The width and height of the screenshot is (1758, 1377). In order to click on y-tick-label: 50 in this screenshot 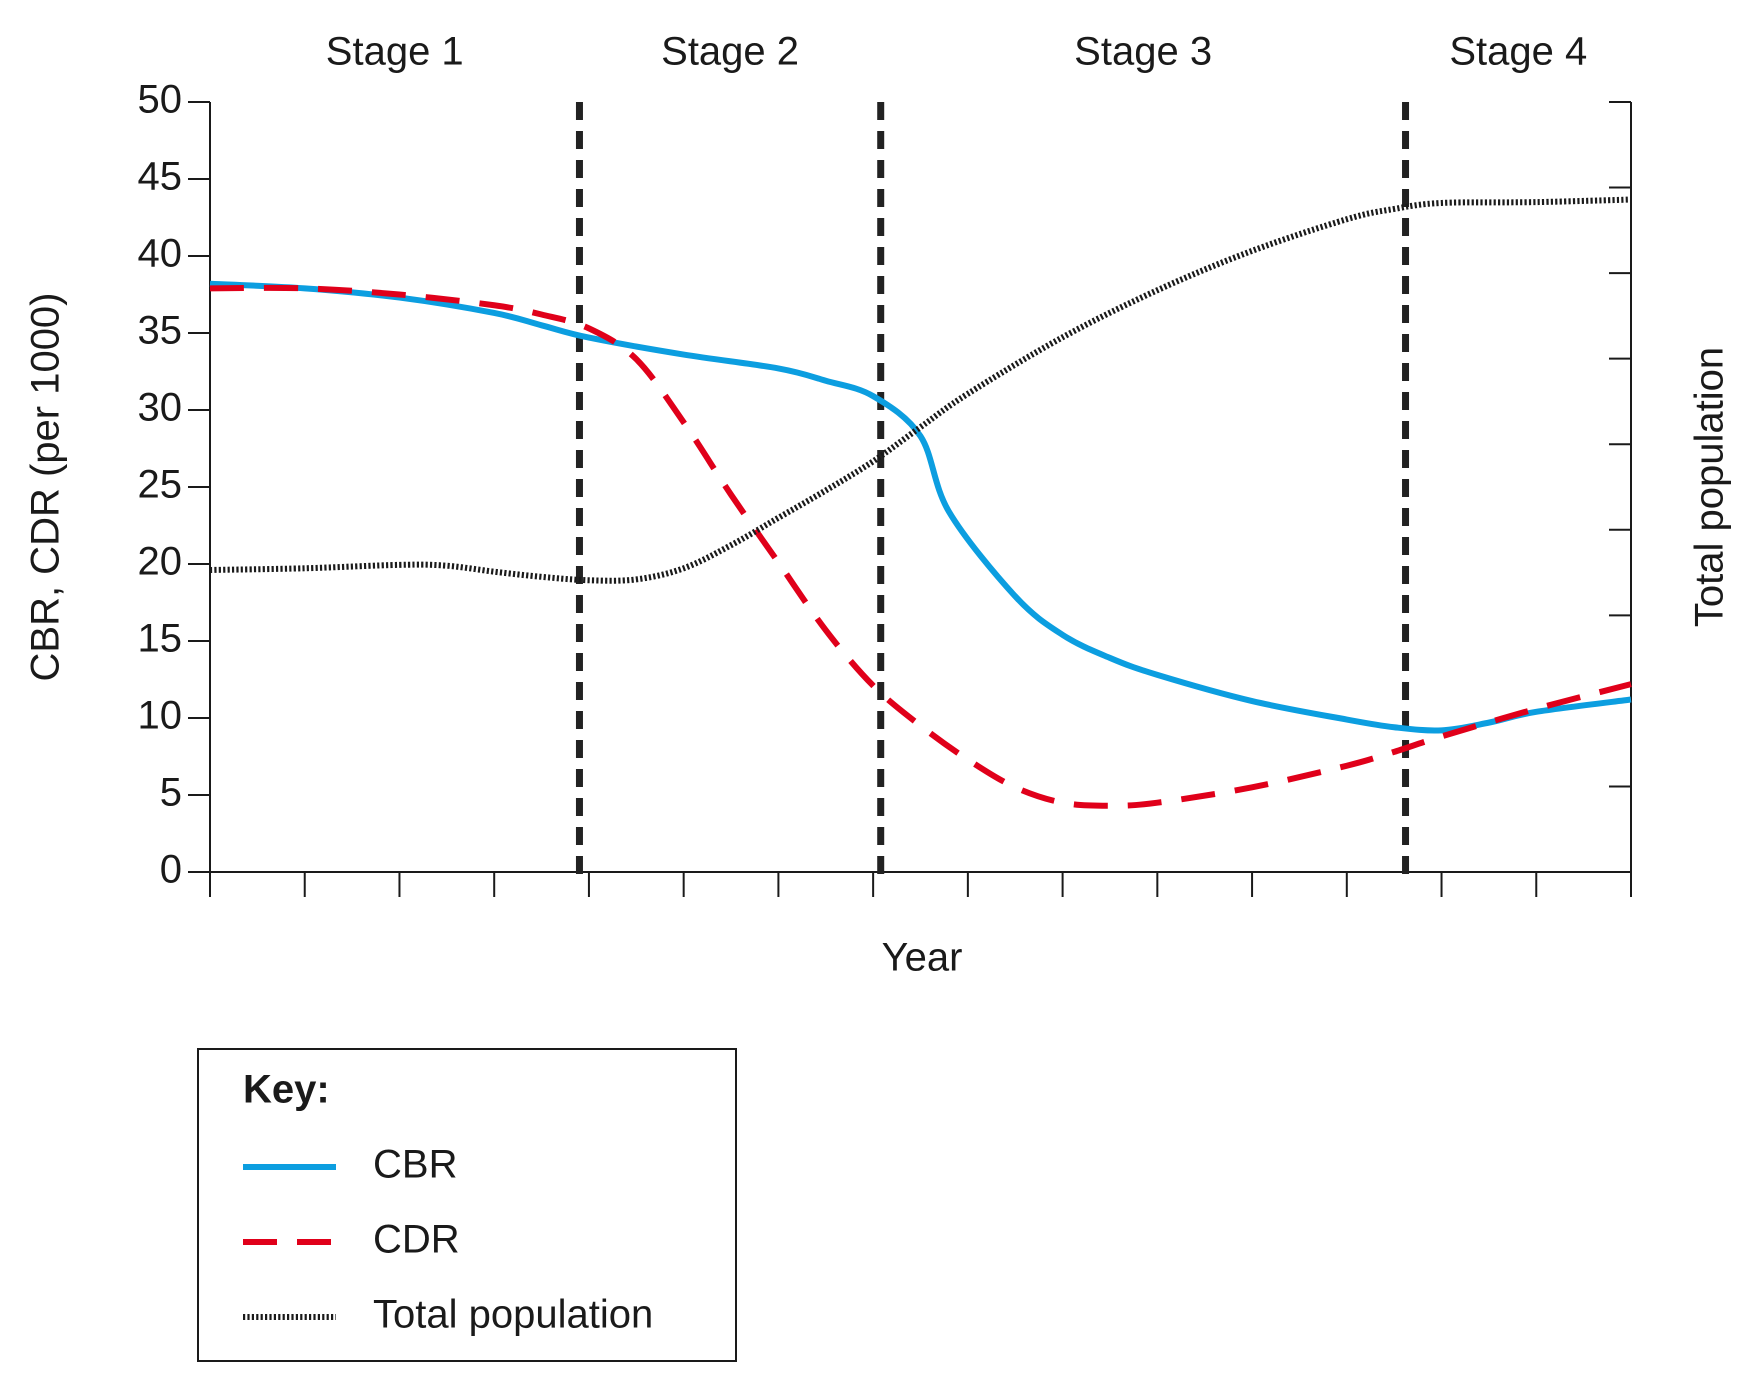, I will do `click(160, 100)`.